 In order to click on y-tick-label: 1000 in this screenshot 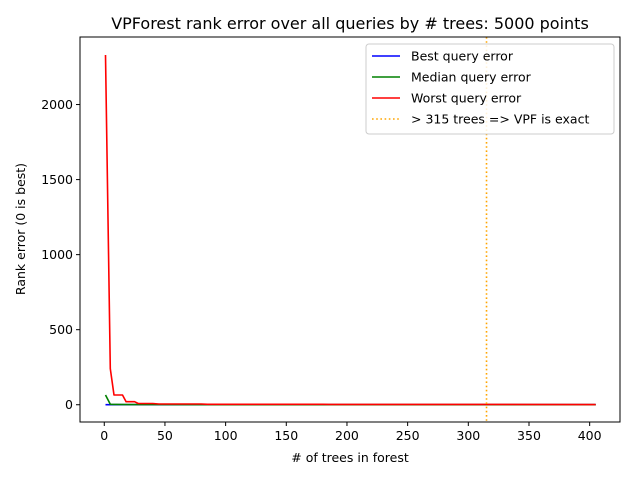, I will do `click(57, 254)`.